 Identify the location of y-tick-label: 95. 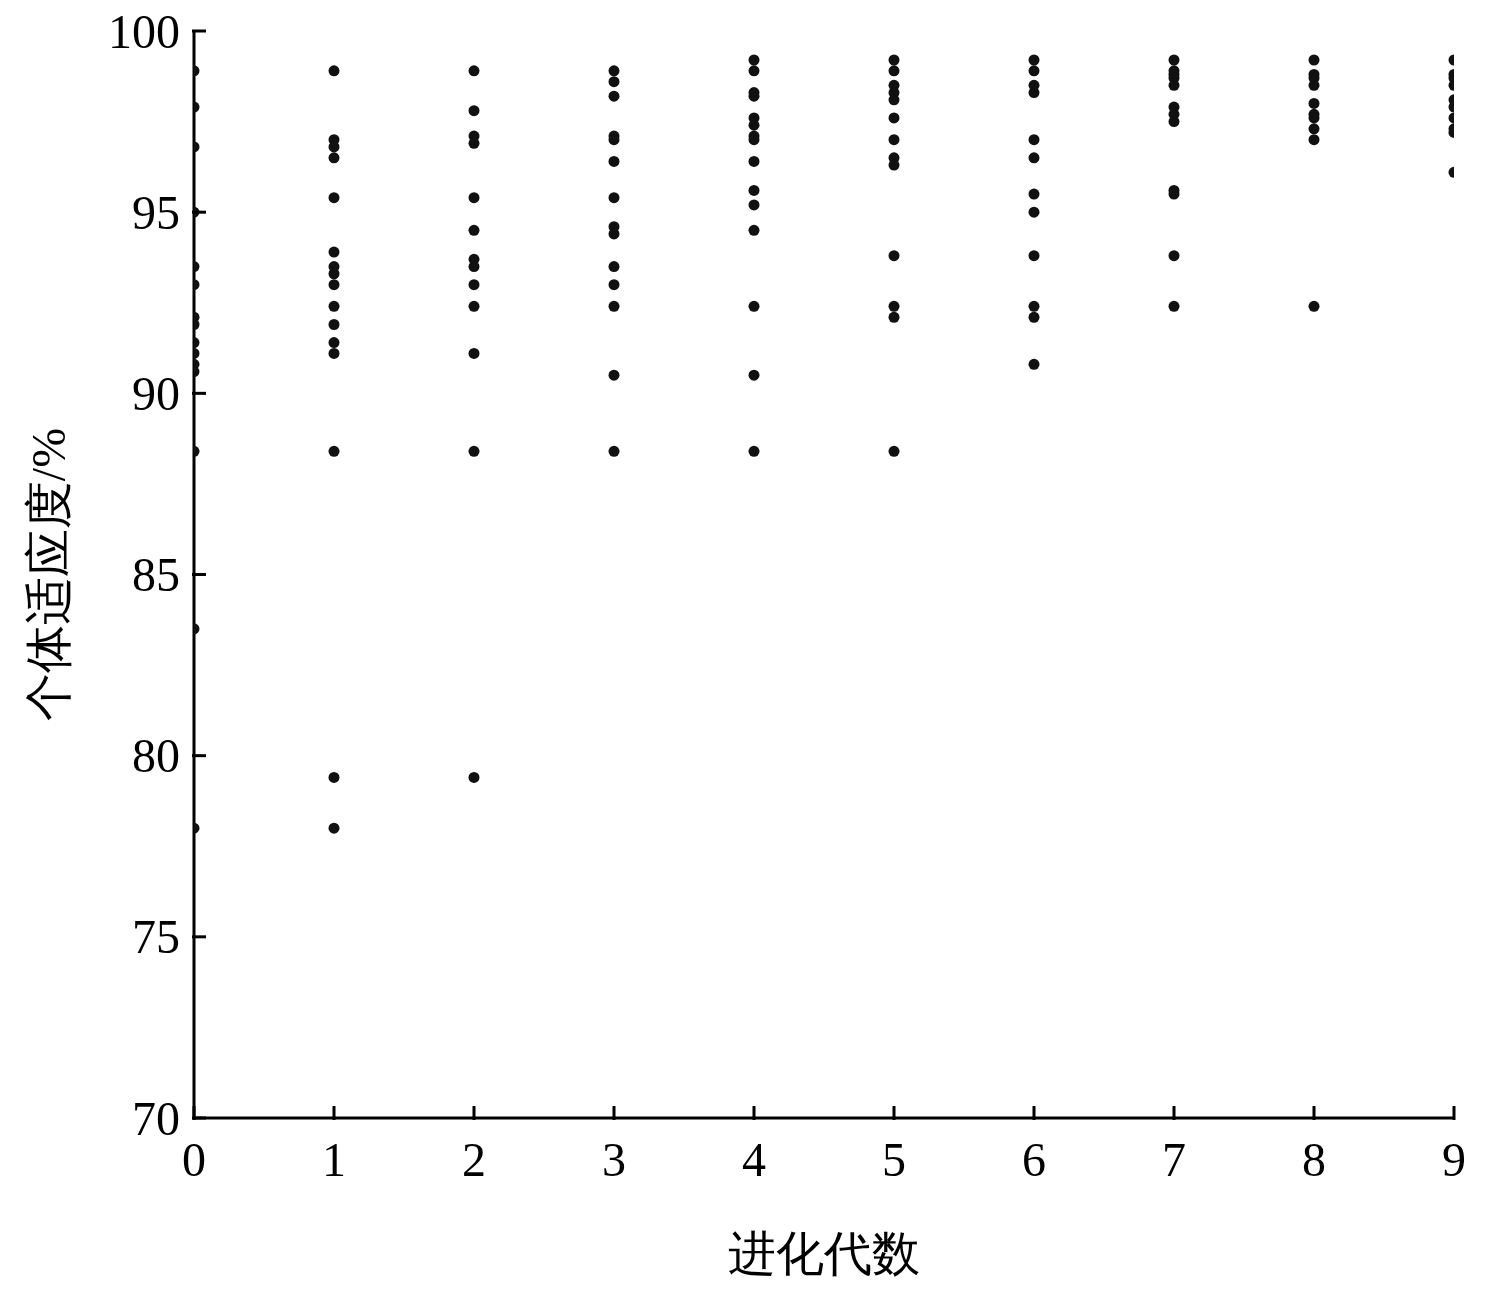
(156, 212).